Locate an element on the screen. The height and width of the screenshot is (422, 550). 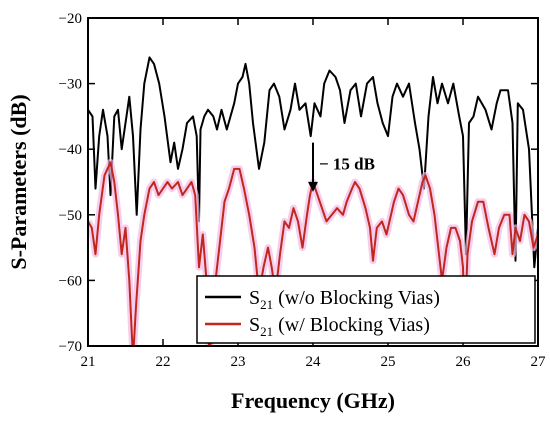
y-tick-label: −60 is located at coordinates (70, 281).